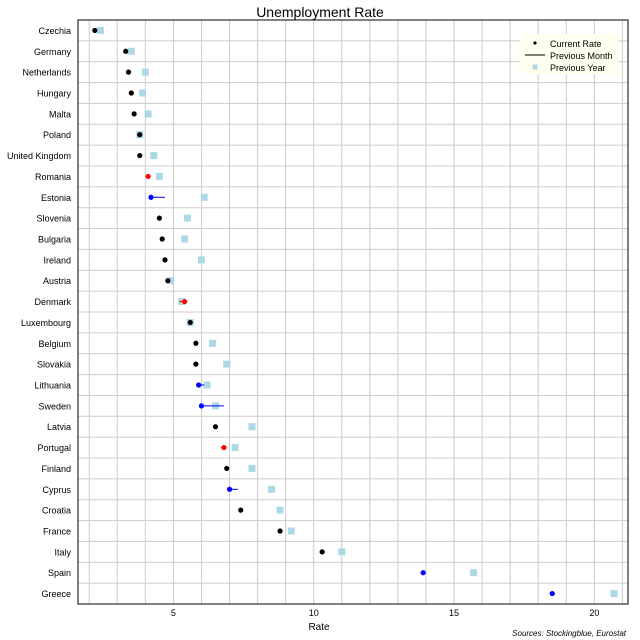 The image size is (640, 640). I want to click on previous-year-marker-cyprus, so click(272, 489).